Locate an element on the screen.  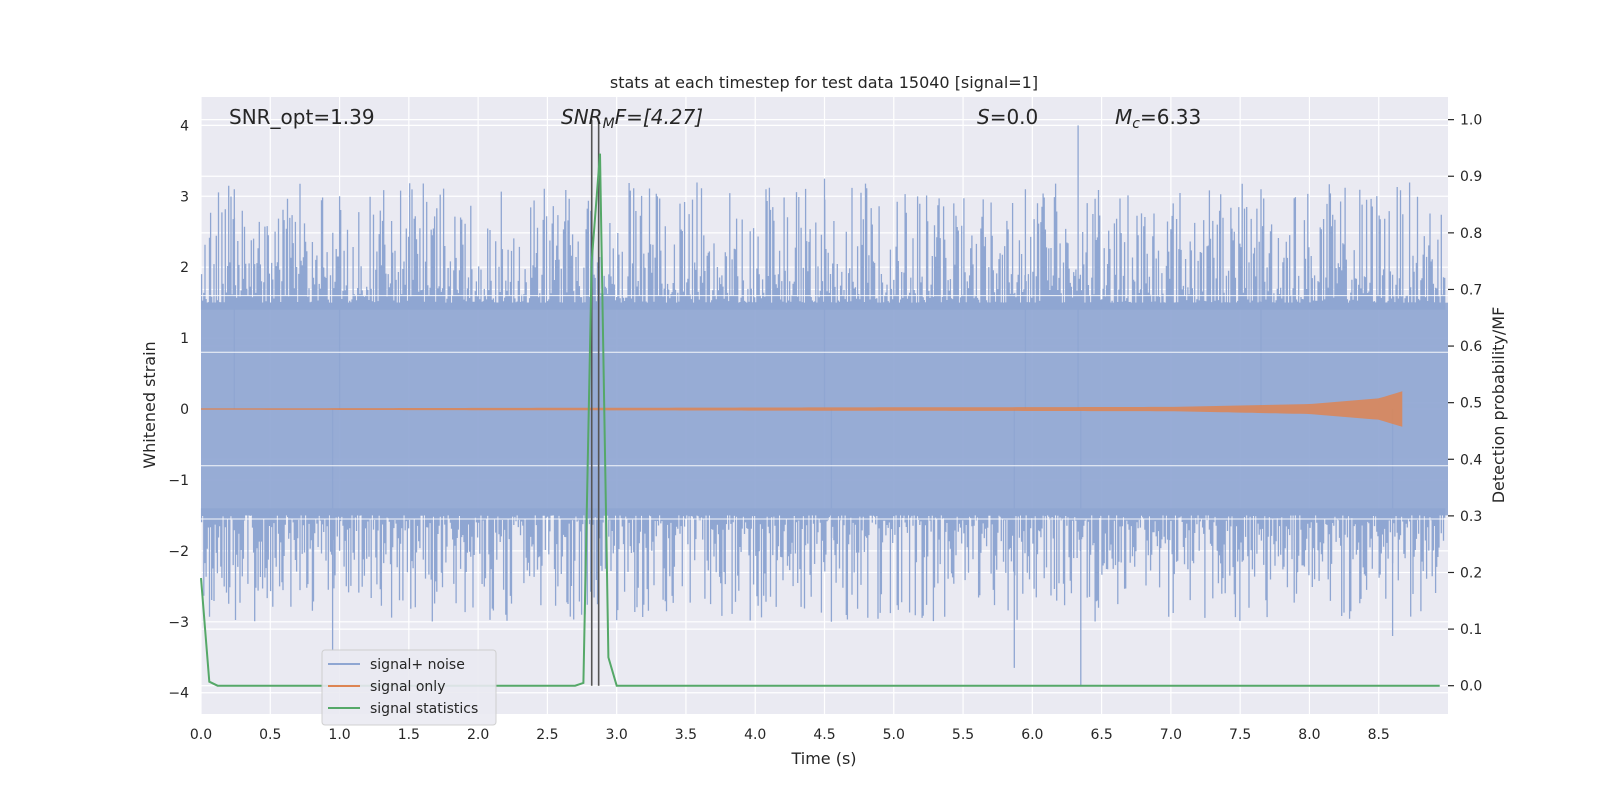
y-tick-0: −4 is located at coordinates (178, 694).